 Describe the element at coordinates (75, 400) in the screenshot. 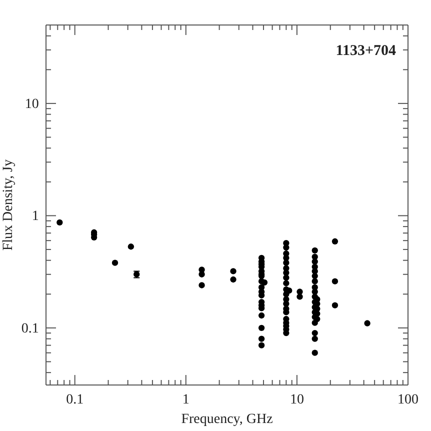

I see `x-tick-label: 0.1` at that location.